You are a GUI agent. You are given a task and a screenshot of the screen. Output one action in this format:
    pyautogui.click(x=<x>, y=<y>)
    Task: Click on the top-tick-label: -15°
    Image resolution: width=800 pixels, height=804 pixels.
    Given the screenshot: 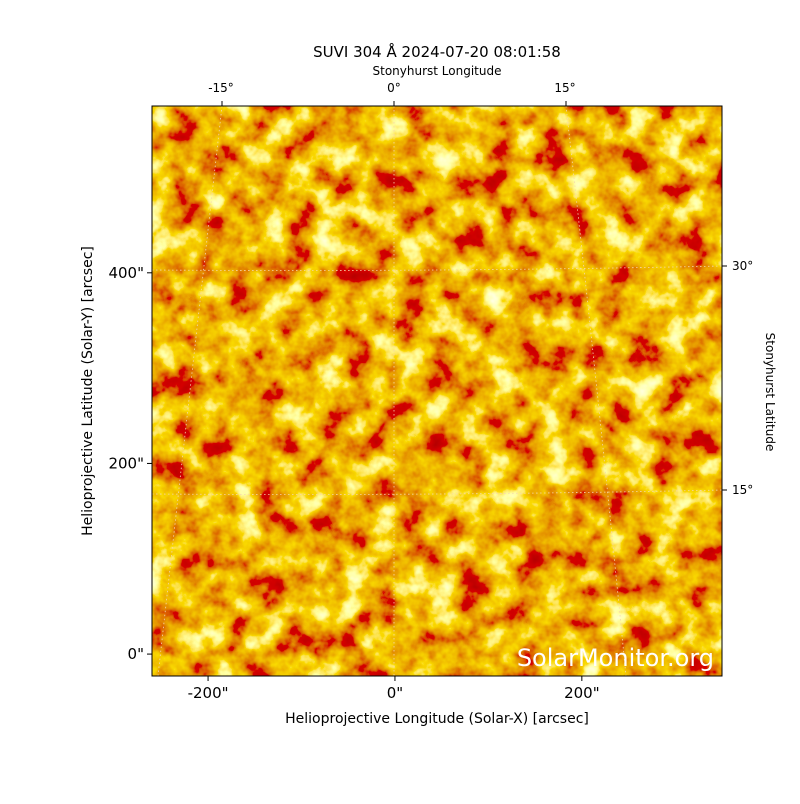 What is the action you would take?
    pyautogui.click(x=221, y=88)
    